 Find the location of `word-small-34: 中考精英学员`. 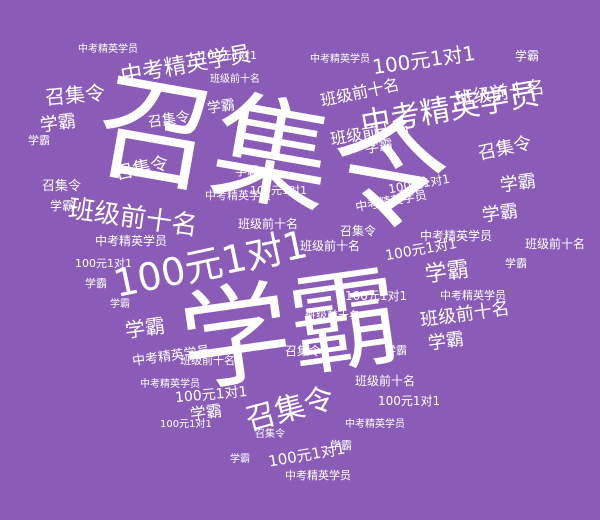

word-small-34: 中考精英学员 is located at coordinates (170, 384).